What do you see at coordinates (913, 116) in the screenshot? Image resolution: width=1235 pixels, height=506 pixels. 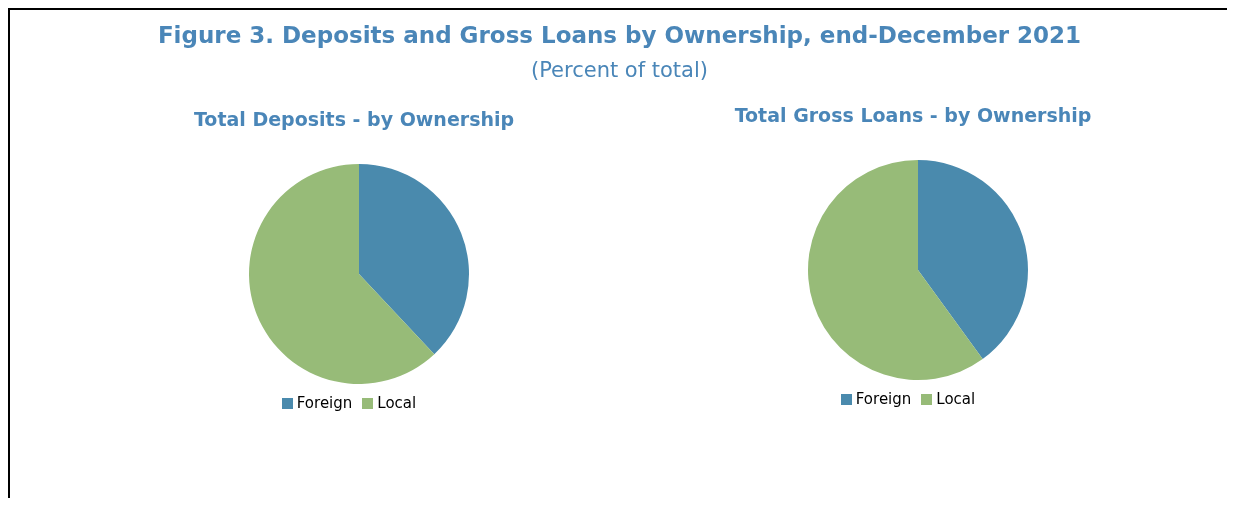 I see `chart-title: Total Gross Loans - by Ownership` at bounding box center [913, 116].